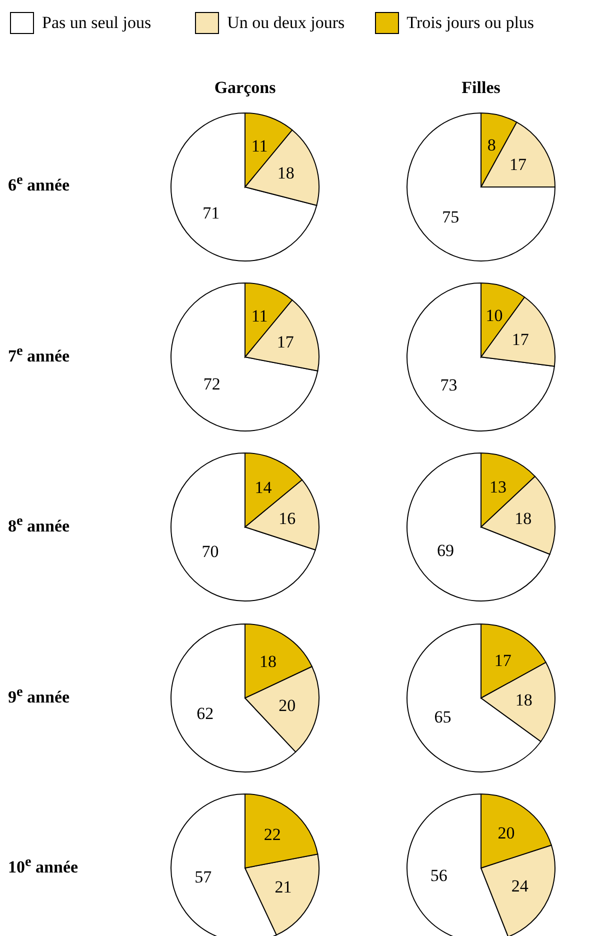 Image resolution: width=616 pixels, height=936 pixels. What do you see at coordinates (245, 87) in the screenshot?
I see `text: Garçons` at bounding box center [245, 87].